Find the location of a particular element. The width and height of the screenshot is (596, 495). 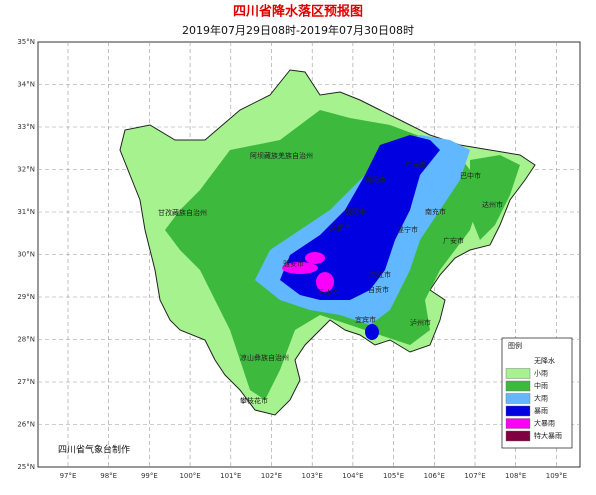

city-label: 达州市 is located at coordinates (492, 204).